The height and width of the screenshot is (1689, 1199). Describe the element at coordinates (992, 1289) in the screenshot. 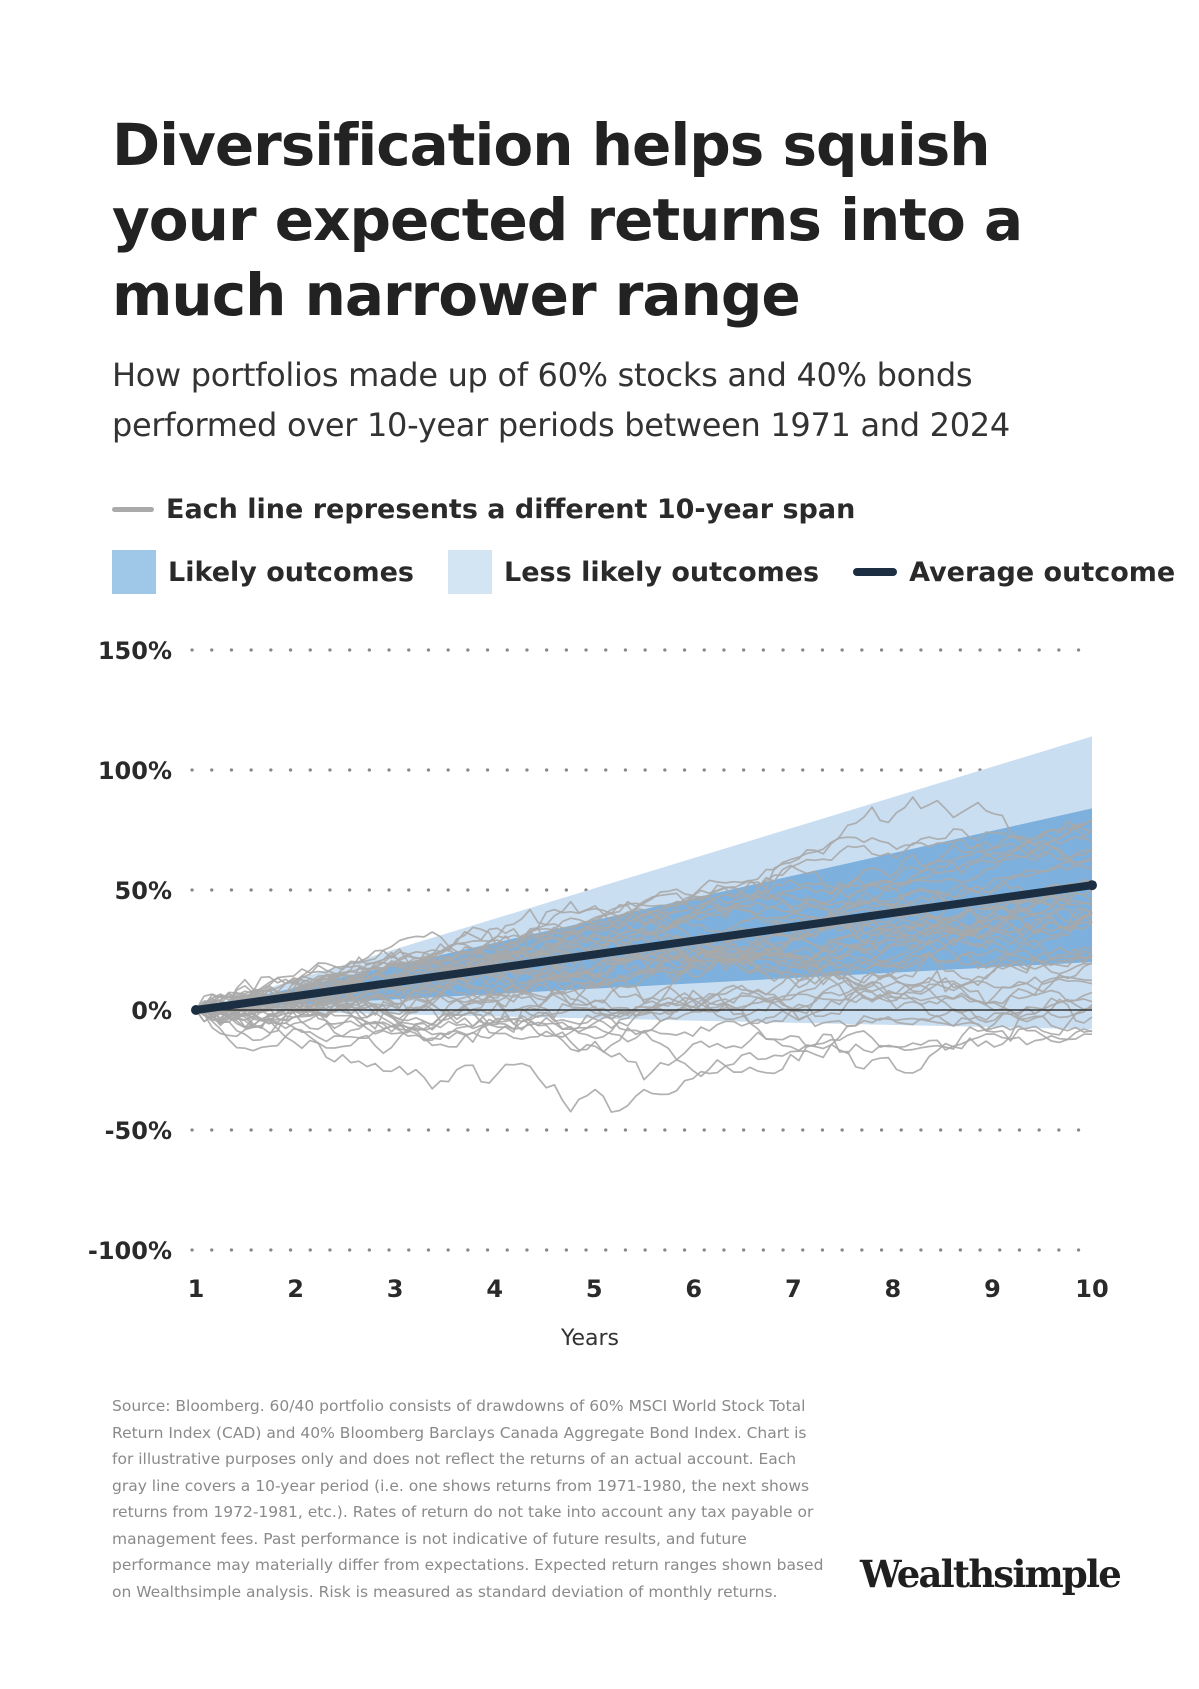

I see `x-tick-label: 9` at that location.